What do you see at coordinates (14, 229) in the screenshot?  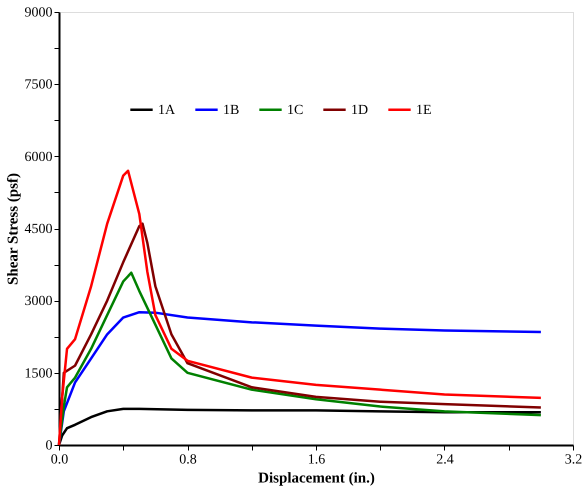 I see `y-axis-title: Shear Stress (psf)` at bounding box center [14, 229].